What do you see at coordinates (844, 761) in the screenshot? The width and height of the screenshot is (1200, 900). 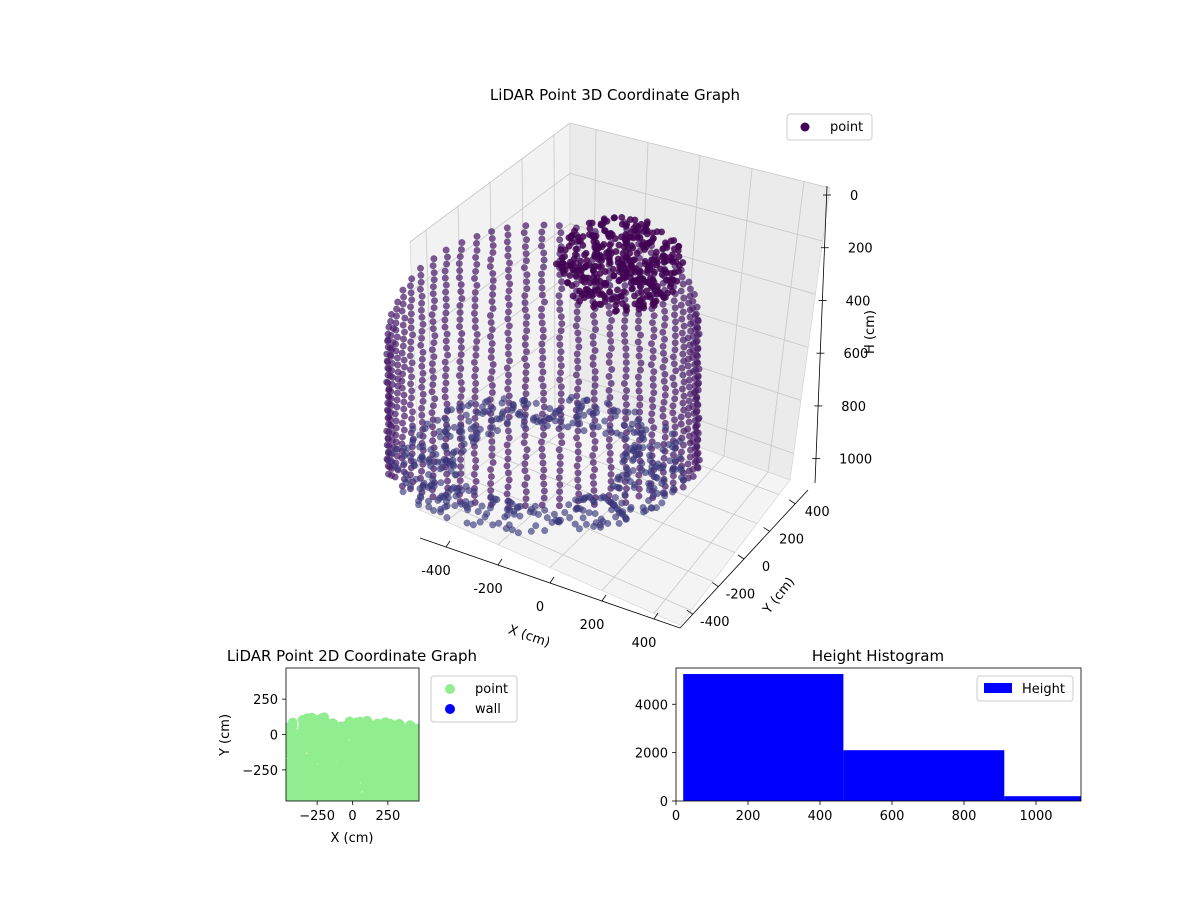 I see `ticks-hist: 0 200 400 600 800 1000 0 2000 4000` at bounding box center [844, 761].